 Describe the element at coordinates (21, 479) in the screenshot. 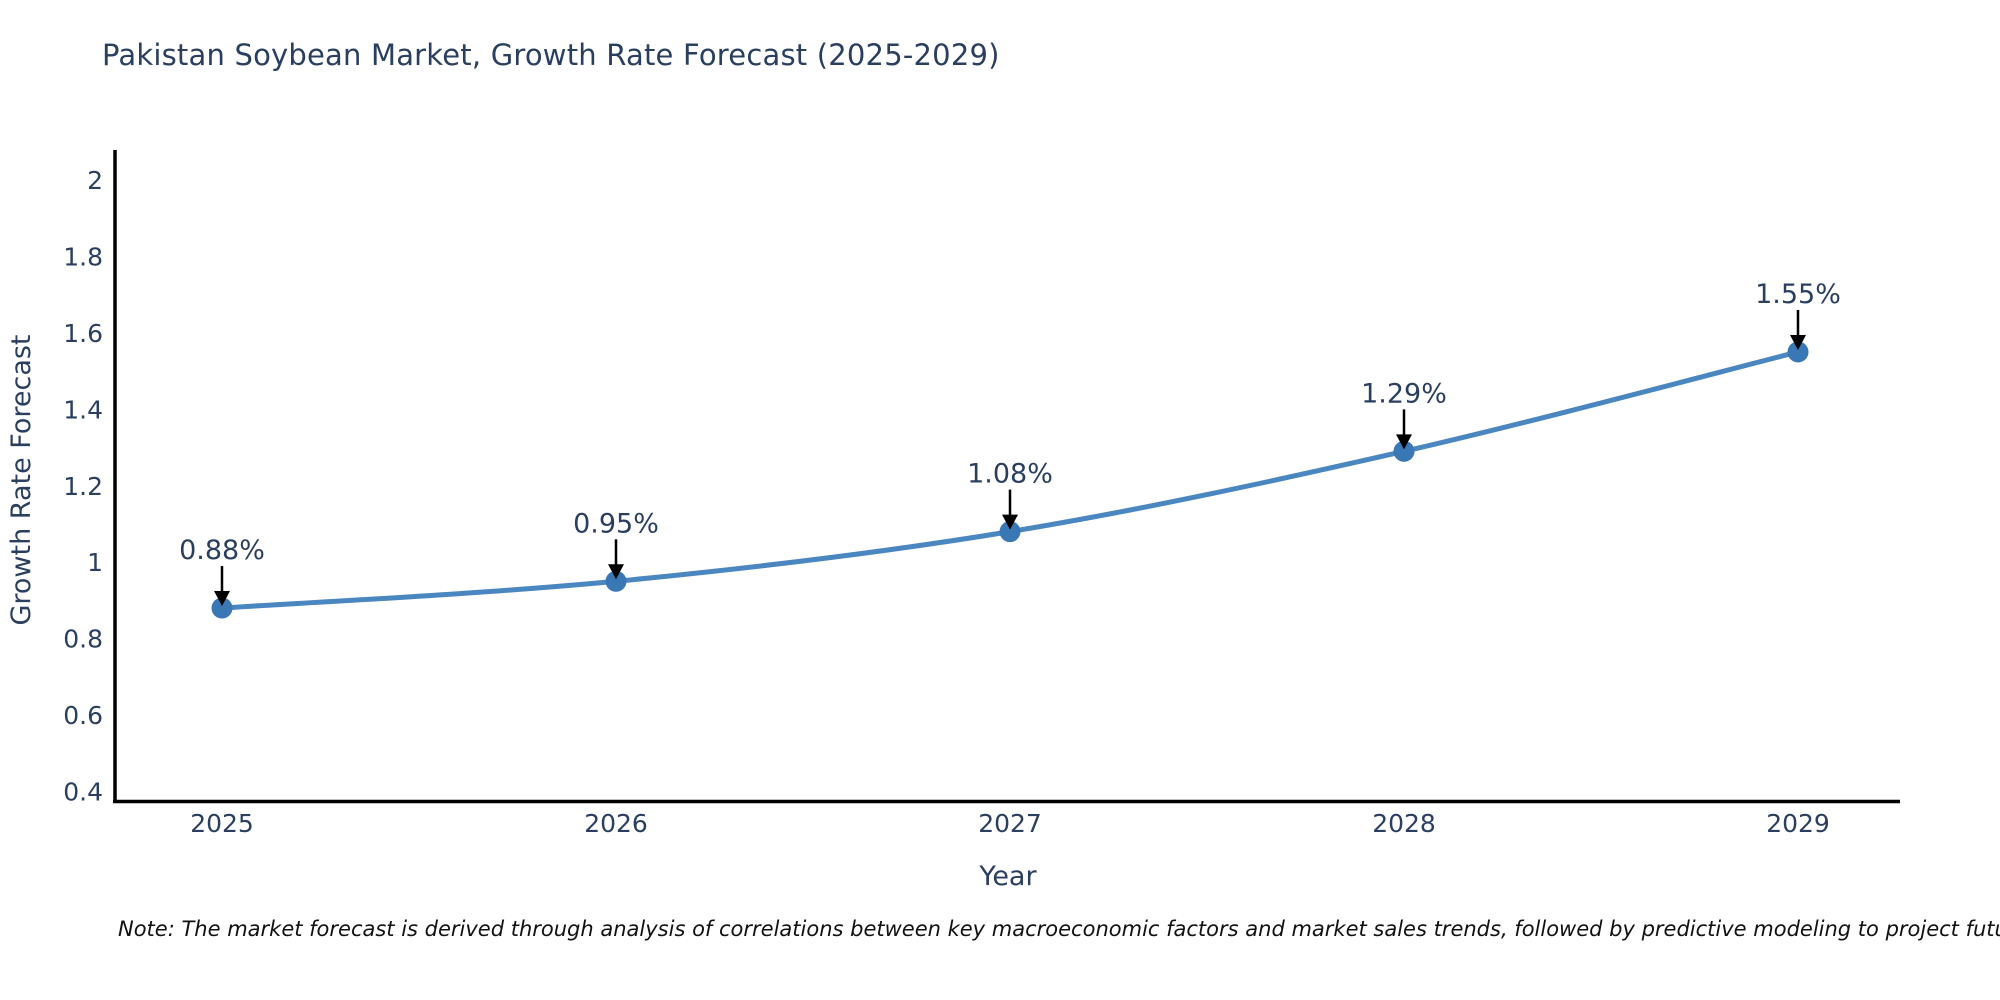

I see `y-axis-title: Growth Rate Forecast` at that location.